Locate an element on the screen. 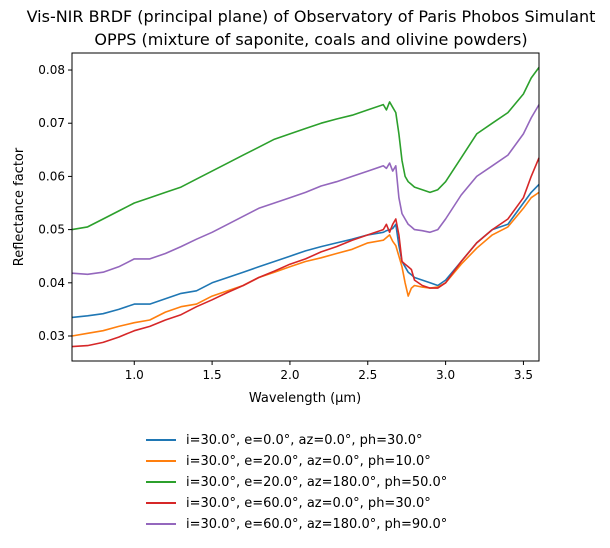 The width and height of the screenshot is (610, 548). x-tick-label: 1.0 is located at coordinates (134, 375).